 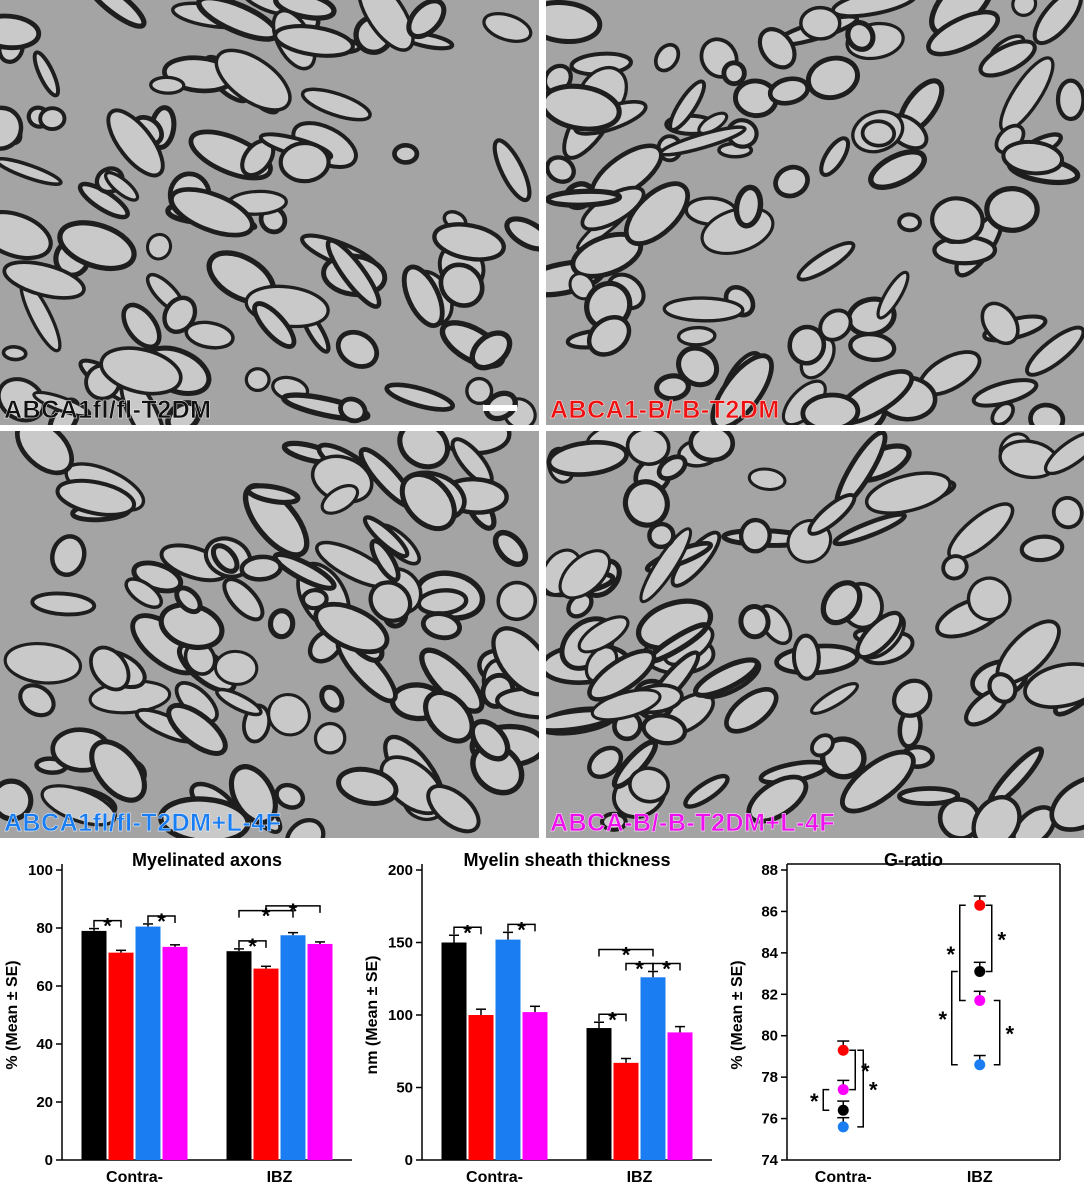 What do you see at coordinates (207, 860) in the screenshot?
I see `chart-title: Myelinated axons` at bounding box center [207, 860].